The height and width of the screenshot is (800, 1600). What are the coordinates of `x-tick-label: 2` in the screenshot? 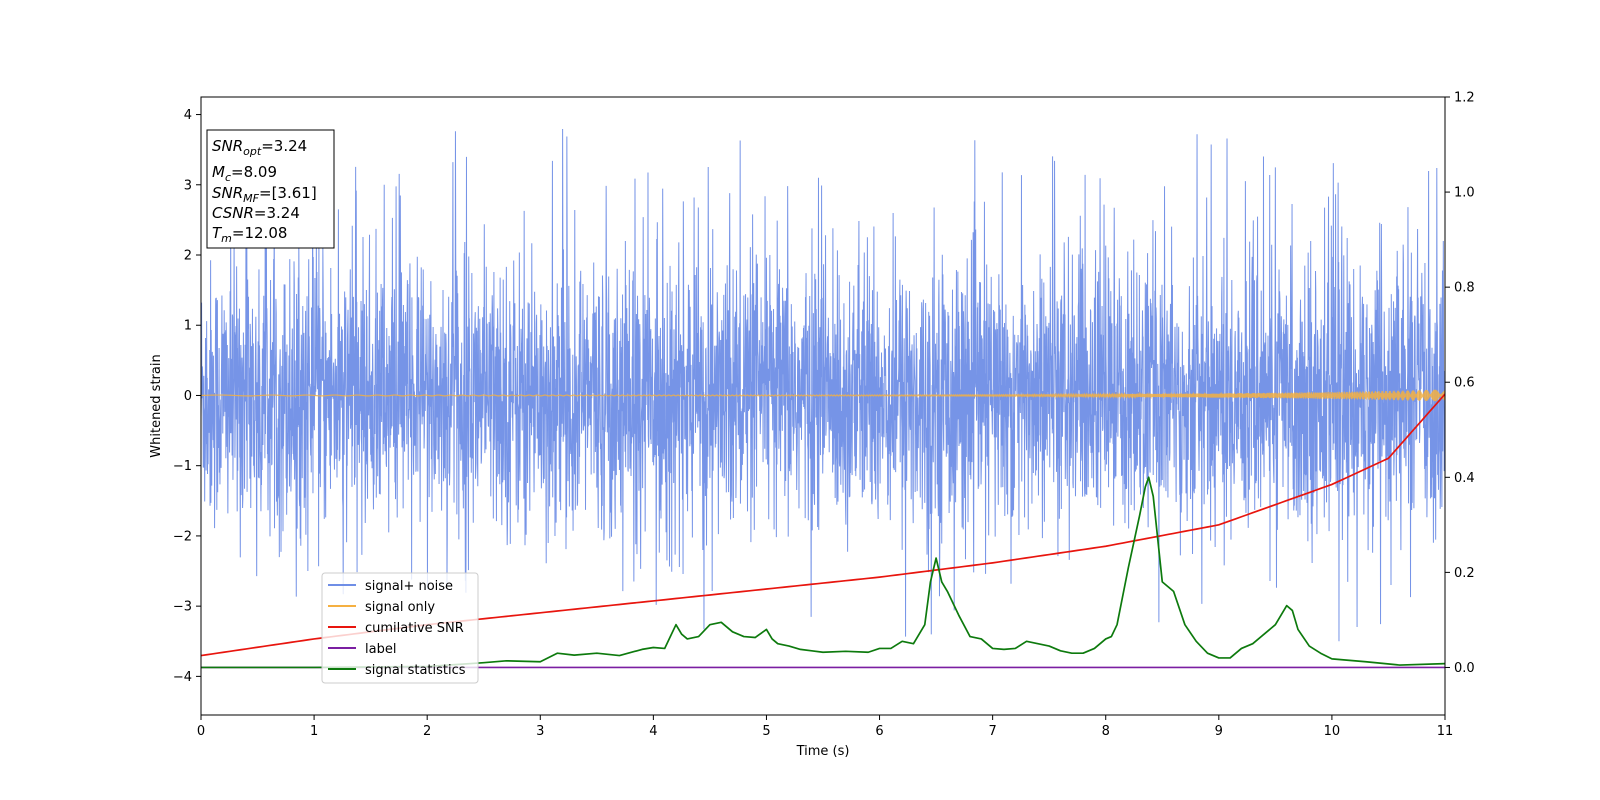 It's located at (427, 731).